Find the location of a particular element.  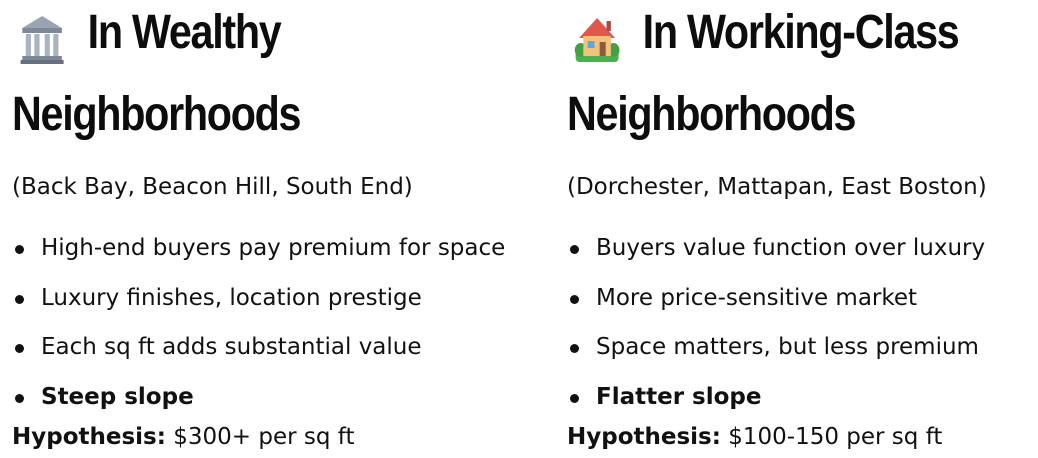

wealthy-title-line1: In Wealthy is located at coordinates (235, 39).